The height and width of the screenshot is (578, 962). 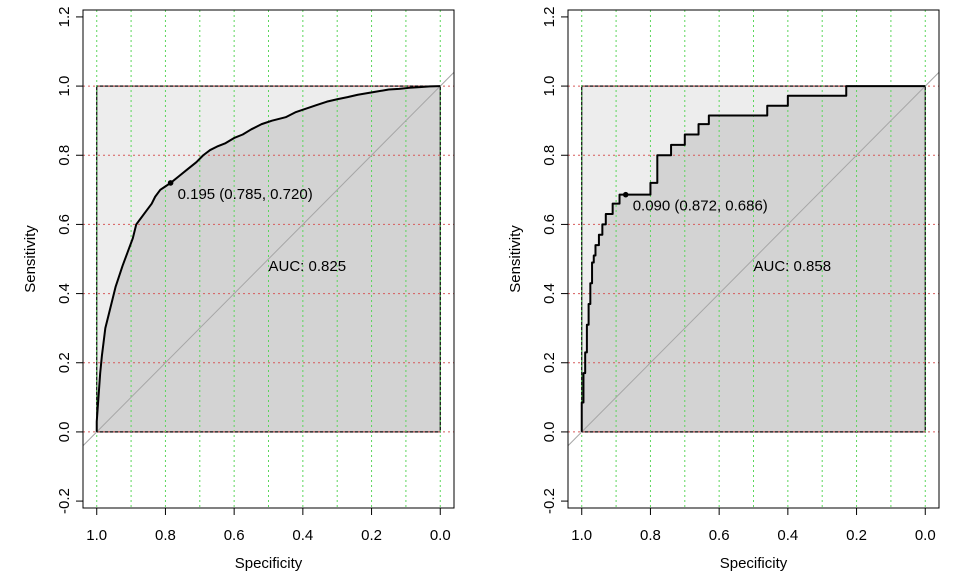 What do you see at coordinates (245, 194) in the screenshot?
I see `threshold-label: 0.195 (0.785, 0.720)` at bounding box center [245, 194].